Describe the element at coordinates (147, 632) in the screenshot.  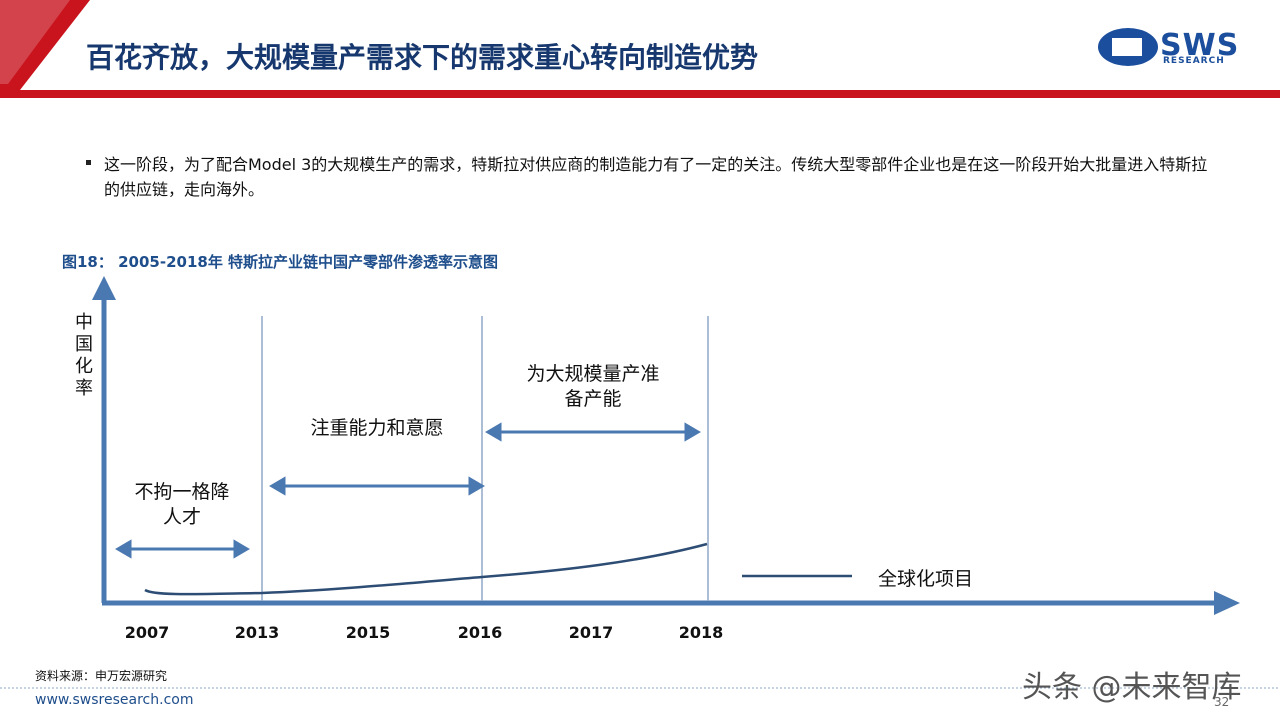
I see `x-label: 2007` at that location.